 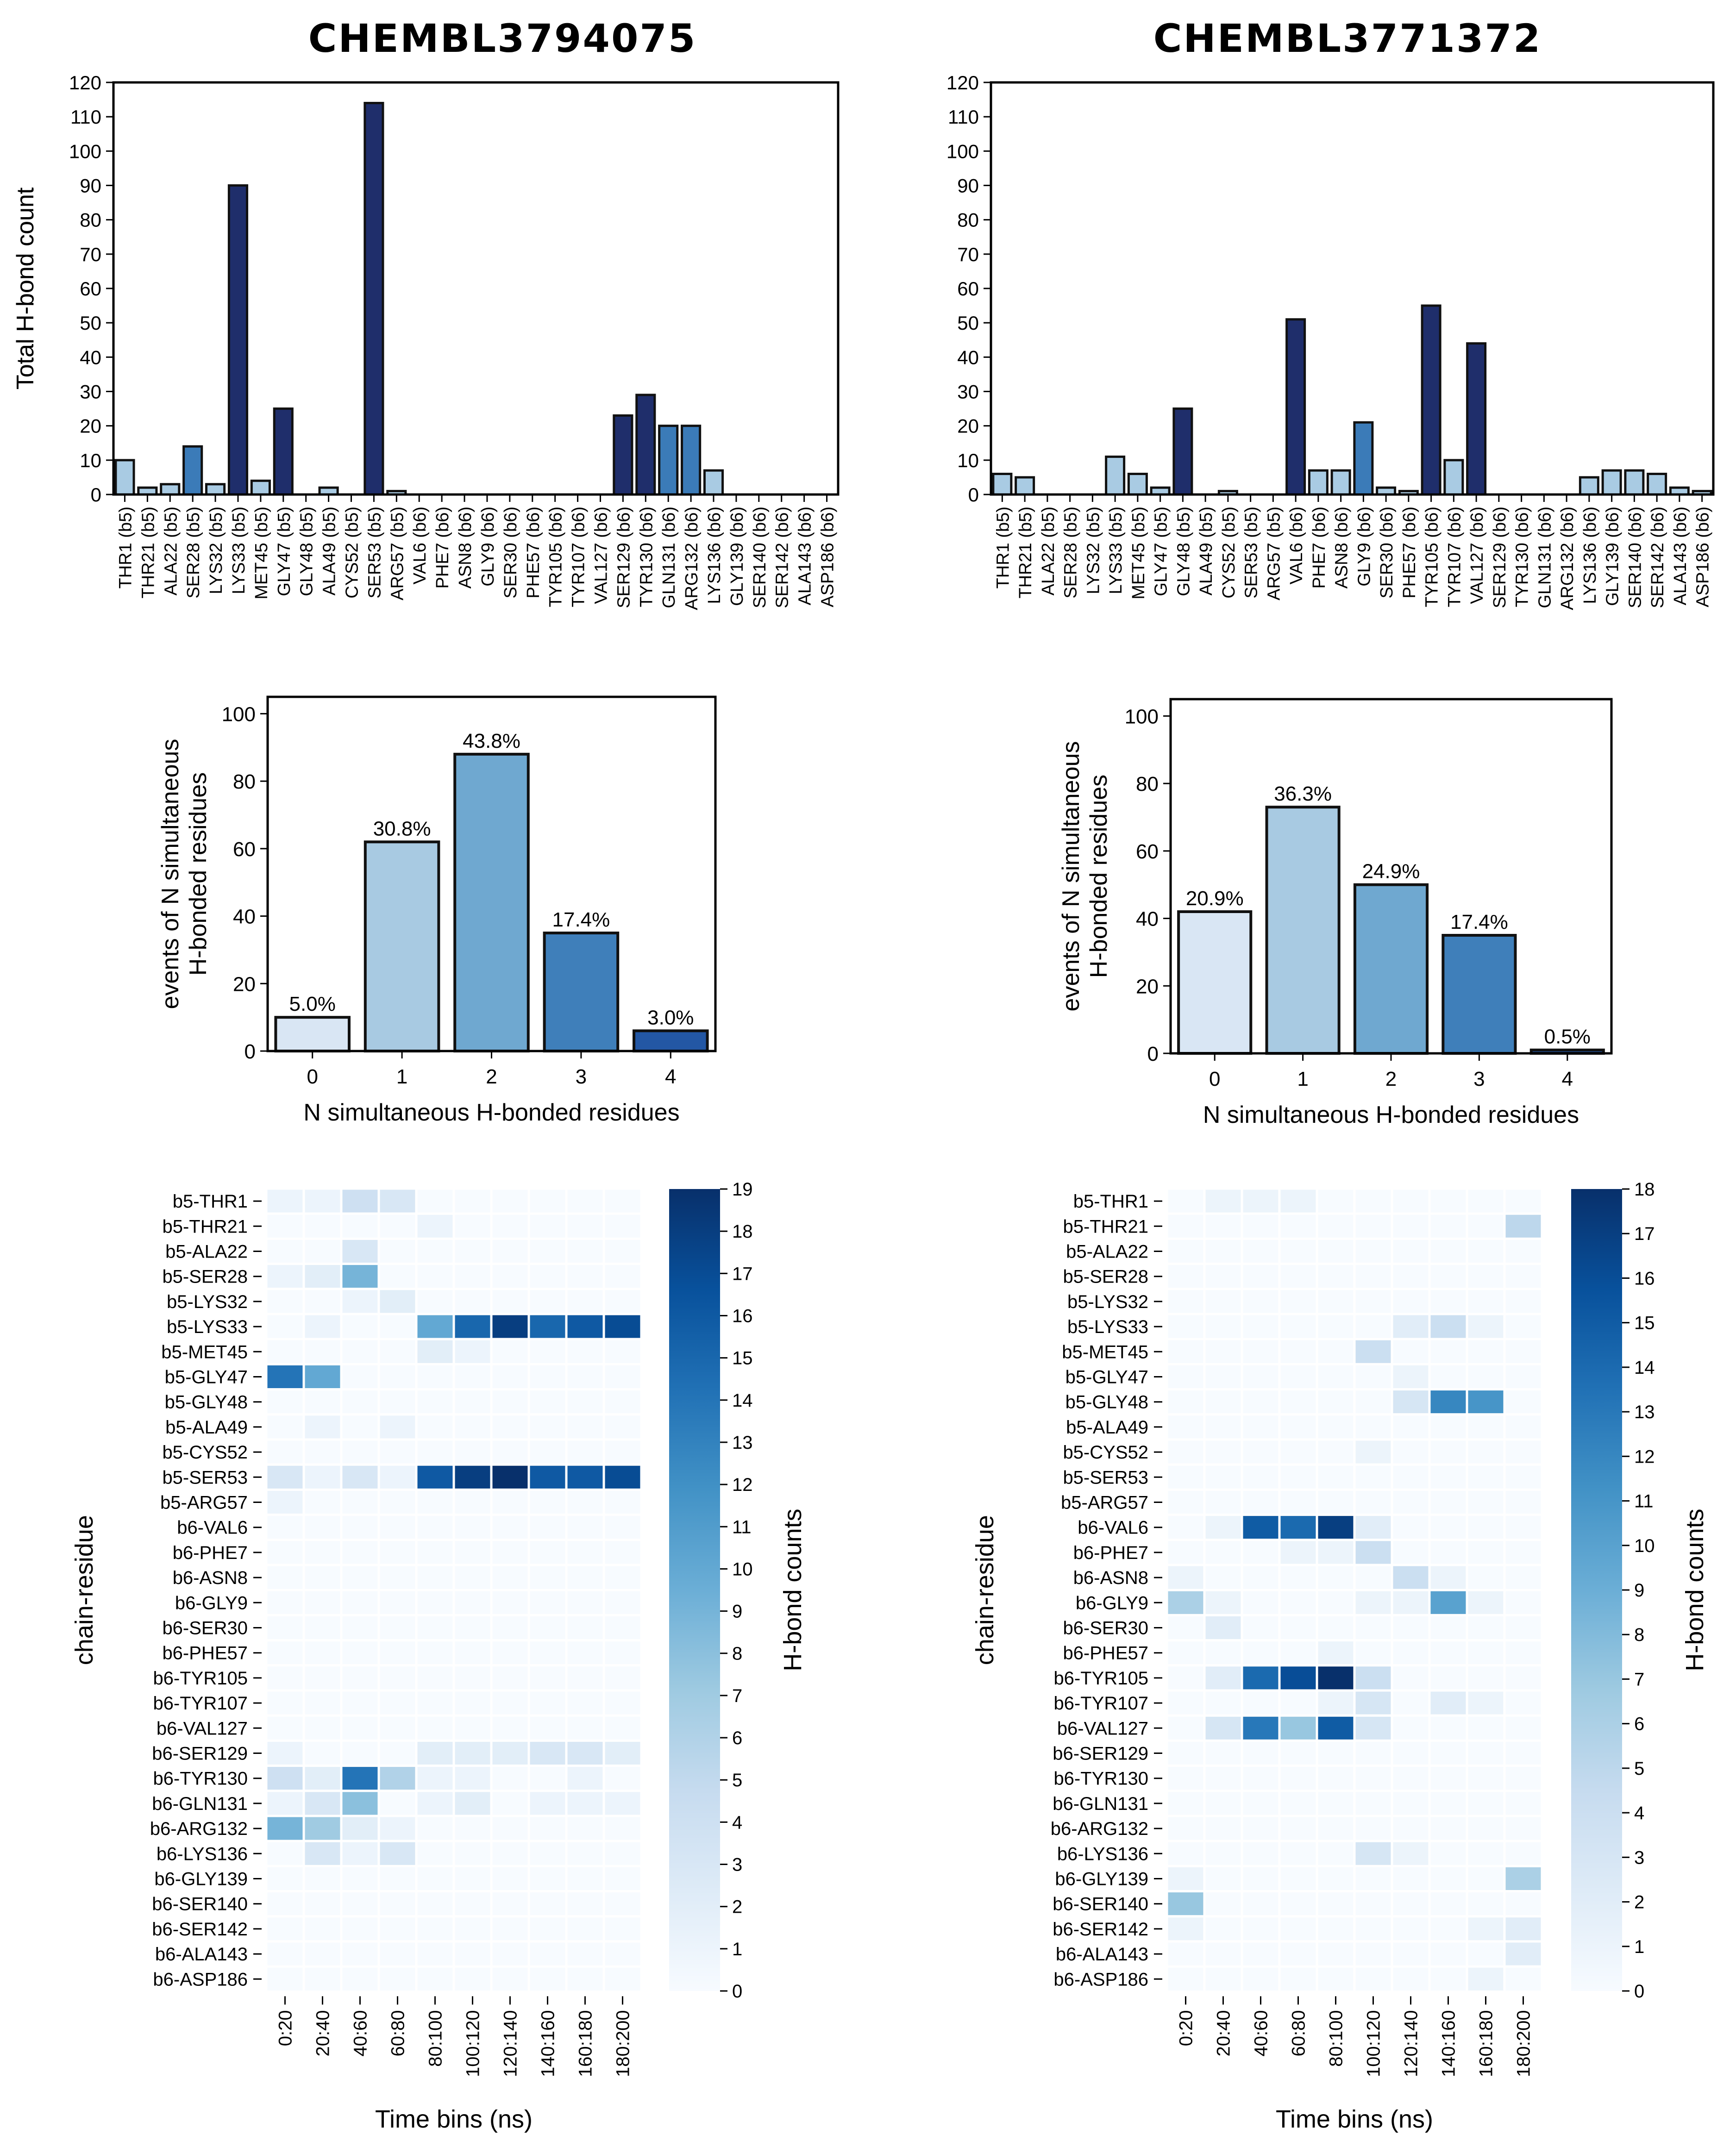 What do you see at coordinates (1374, 2044) in the screenshot?
I see `x-tick-label: 100:120` at bounding box center [1374, 2044].